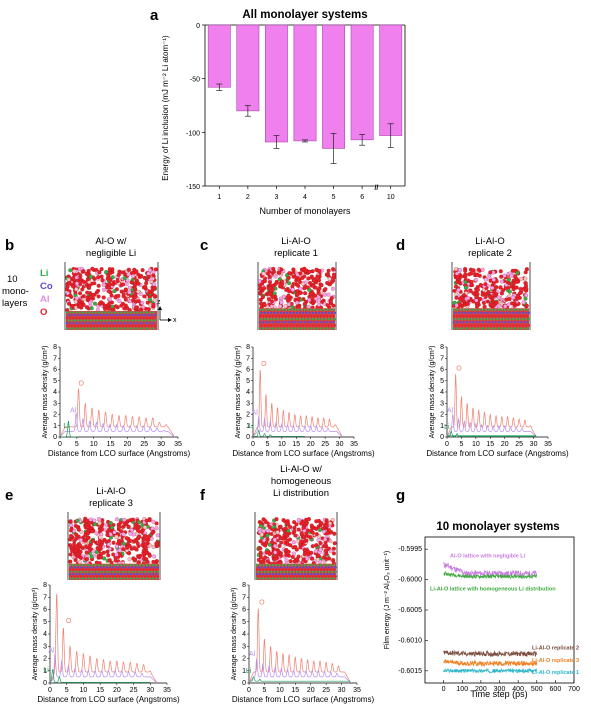 This screenshot has width=591, height=711. I want to click on chart-title-g: 10 monolayer systems, so click(497, 527).